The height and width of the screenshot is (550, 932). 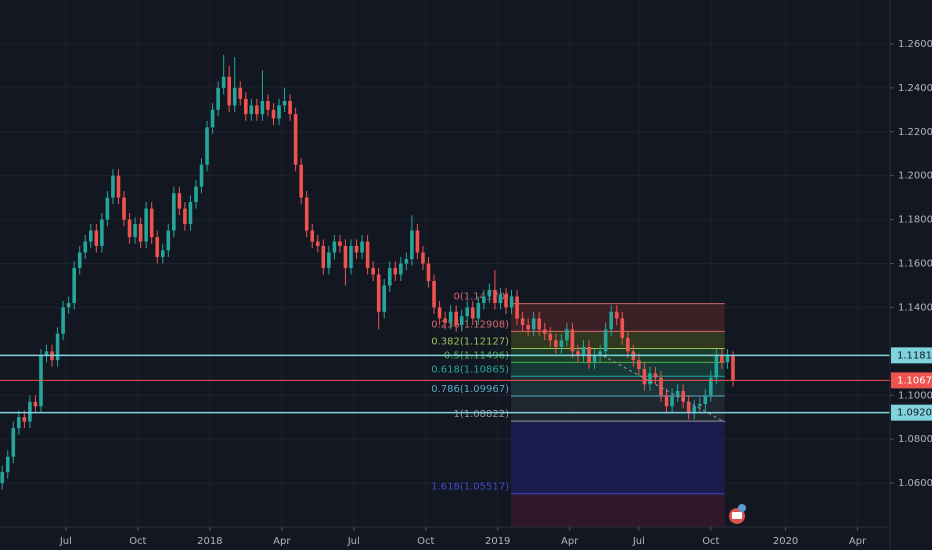 I want to click on y-tick-label: 1.18000, so click(x=915, y=220).